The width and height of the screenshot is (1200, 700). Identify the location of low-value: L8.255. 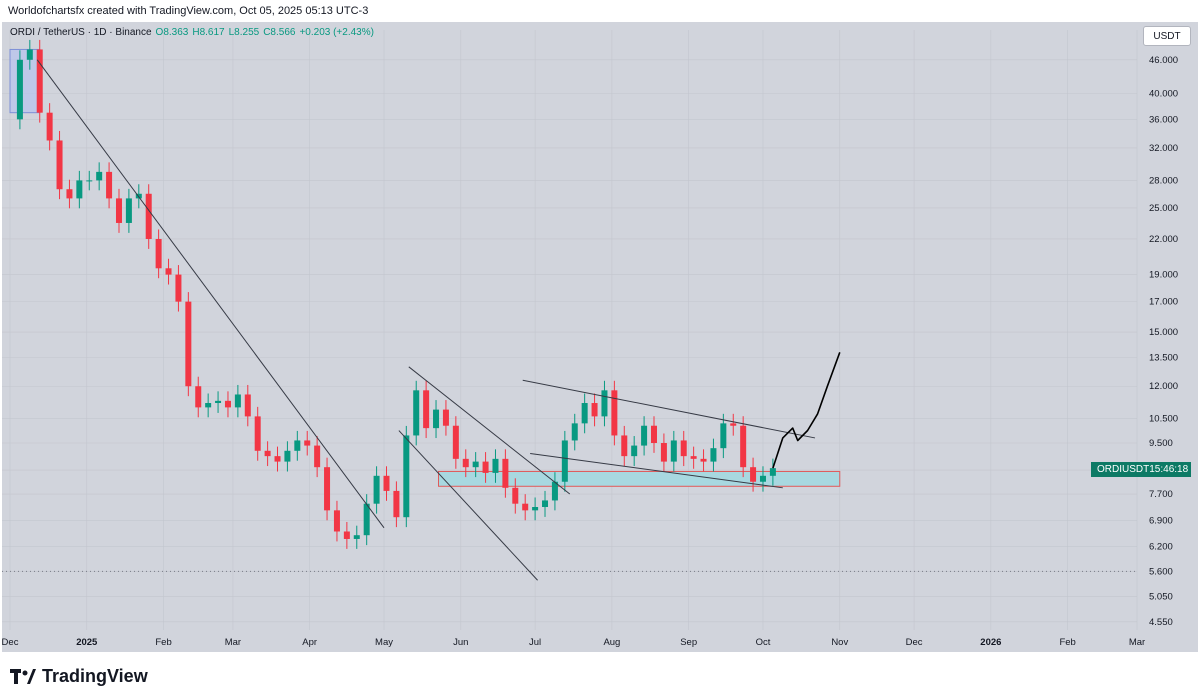
(244, 32).